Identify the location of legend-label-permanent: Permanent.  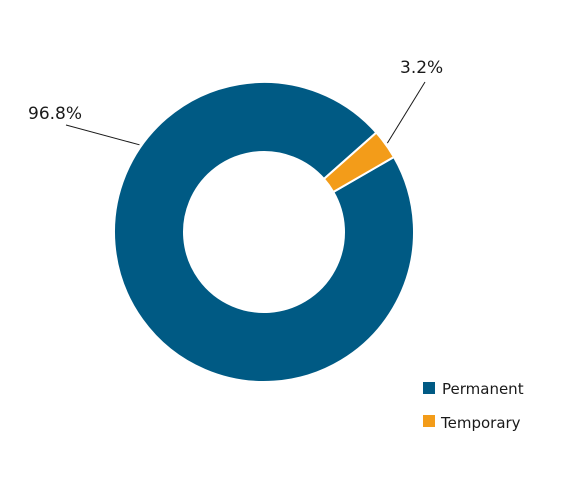
(483, 389).